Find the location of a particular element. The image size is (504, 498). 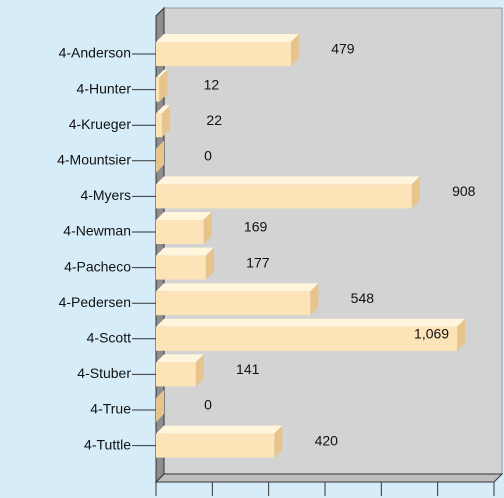

y-tick-label: 4-Tuttle is located at coordinates (107, 444).